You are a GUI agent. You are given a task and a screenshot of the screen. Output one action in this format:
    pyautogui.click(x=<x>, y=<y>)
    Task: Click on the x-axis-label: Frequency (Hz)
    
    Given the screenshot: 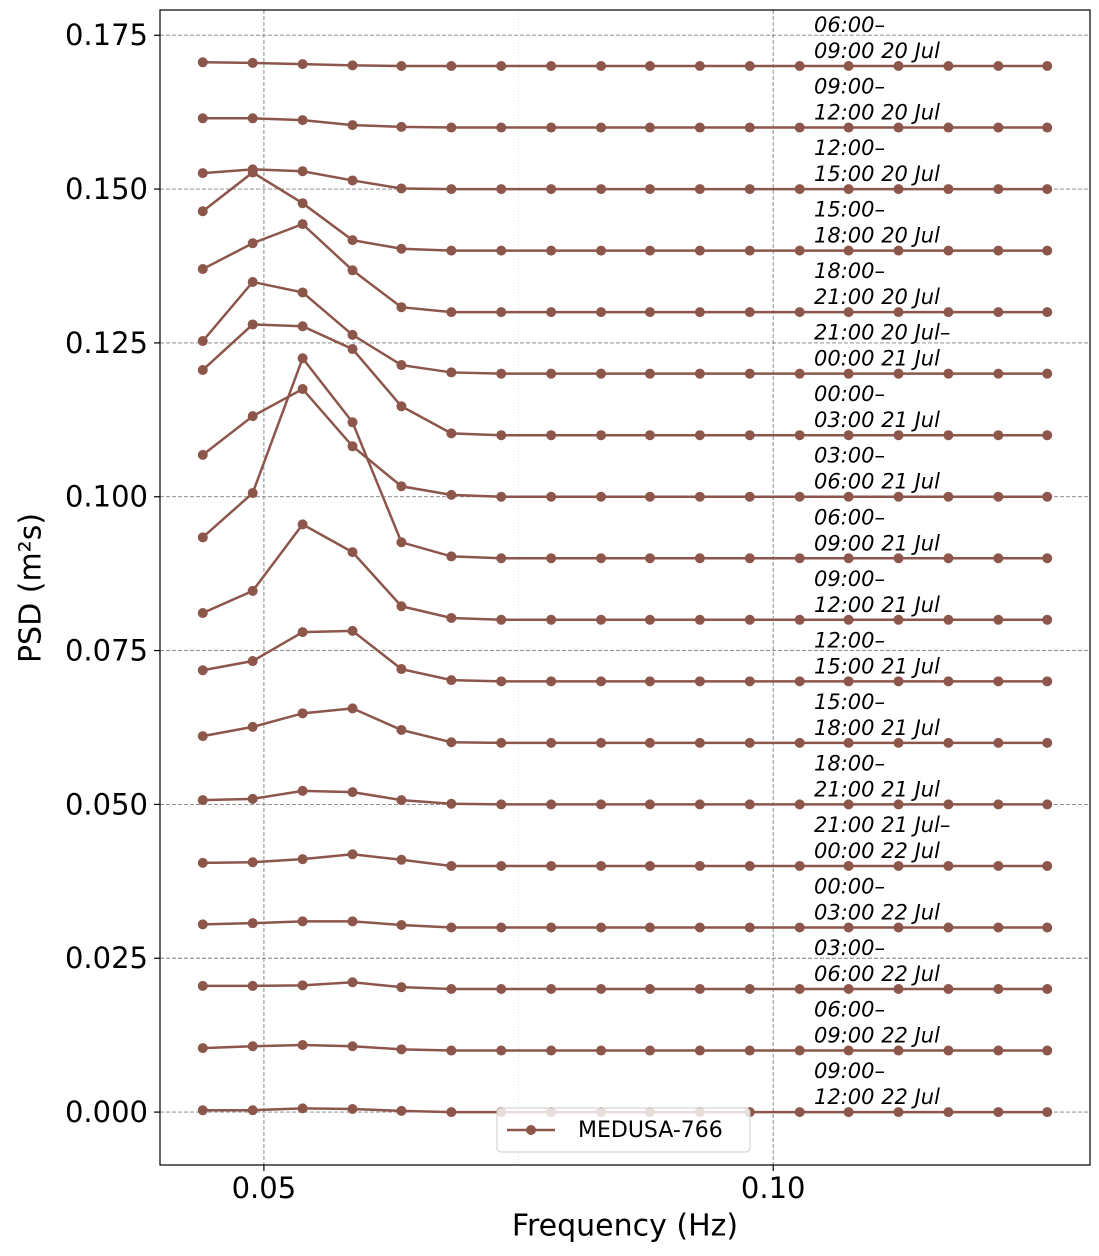 What is the action you would take?
    pyautogui.click(x=625, y=1226)
    